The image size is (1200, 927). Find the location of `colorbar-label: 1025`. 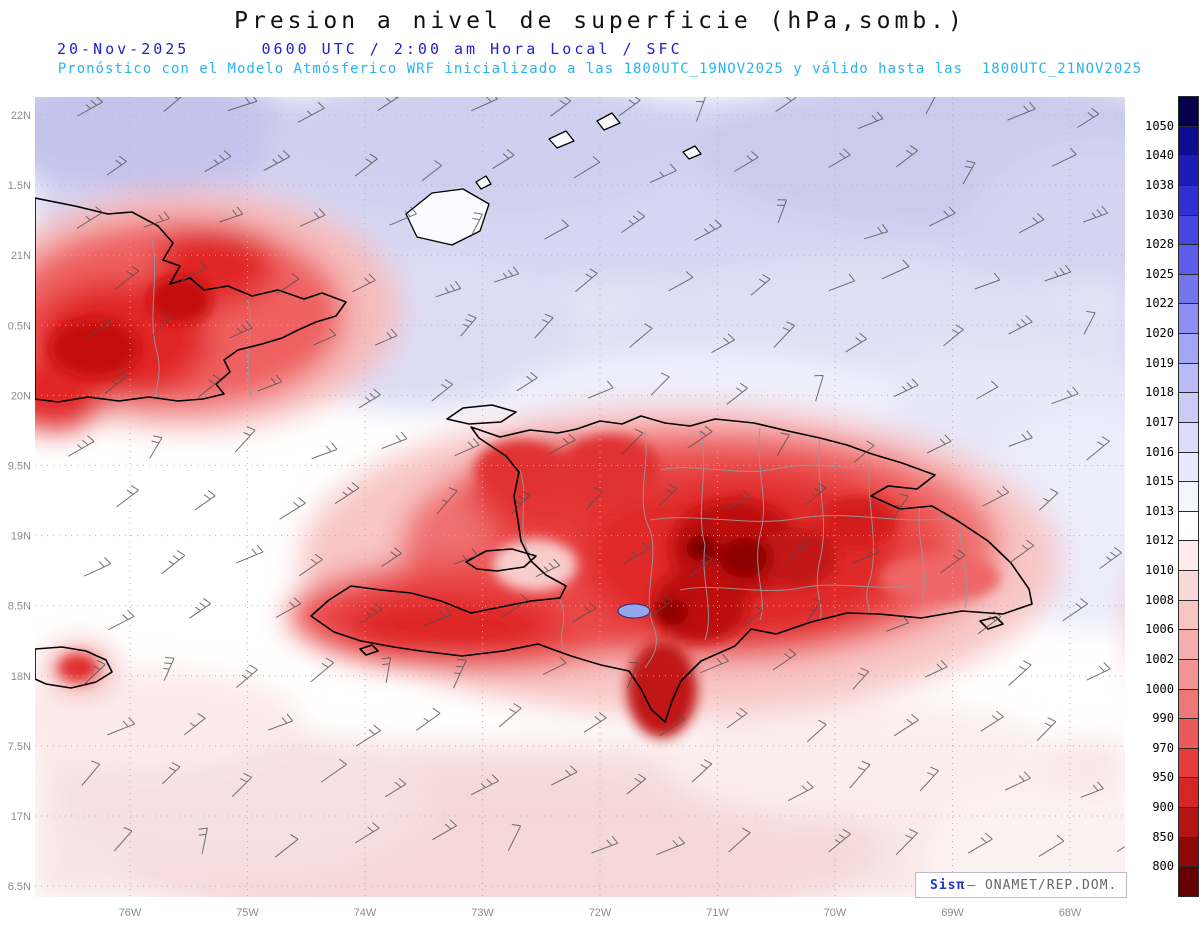

colorbar-label: 1025 is located at coordinates (1159, 273).